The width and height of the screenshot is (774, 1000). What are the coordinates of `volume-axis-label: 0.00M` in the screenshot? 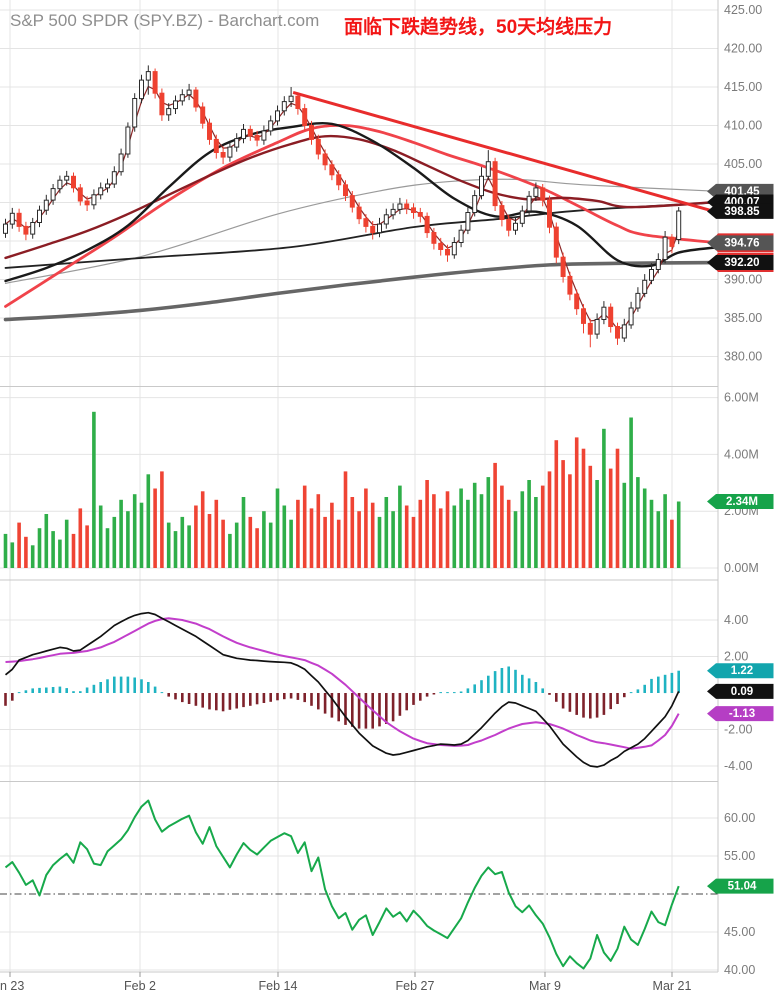 It's located at (741, 568).